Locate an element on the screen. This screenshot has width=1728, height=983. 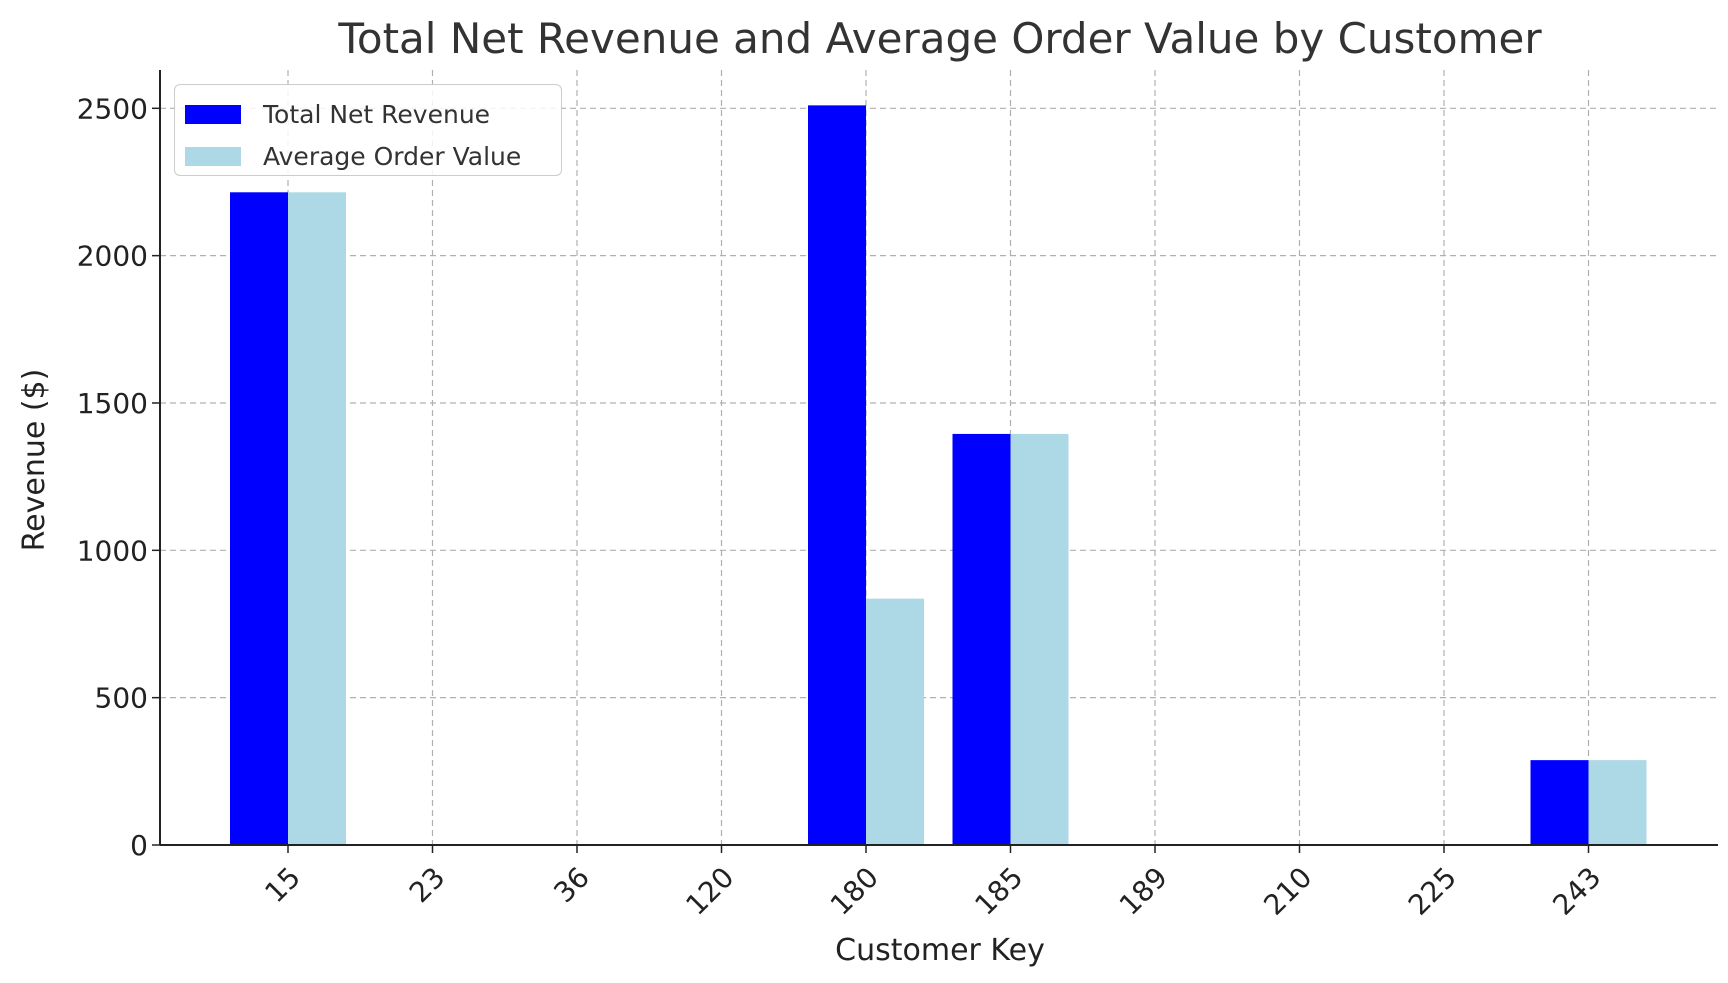
legend-swatch-total-net-revenue is located at coordinates (213, 114).